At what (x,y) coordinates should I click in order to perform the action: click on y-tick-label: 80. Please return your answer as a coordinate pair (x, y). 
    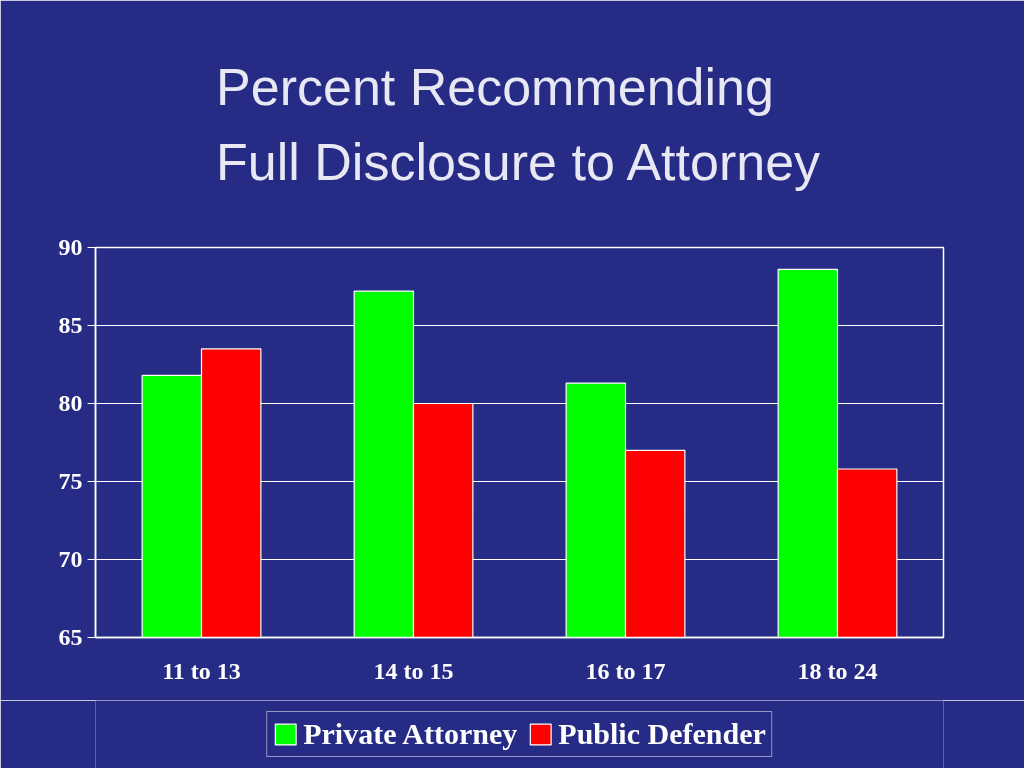
    Looking at the image, I should click on (70, 403).